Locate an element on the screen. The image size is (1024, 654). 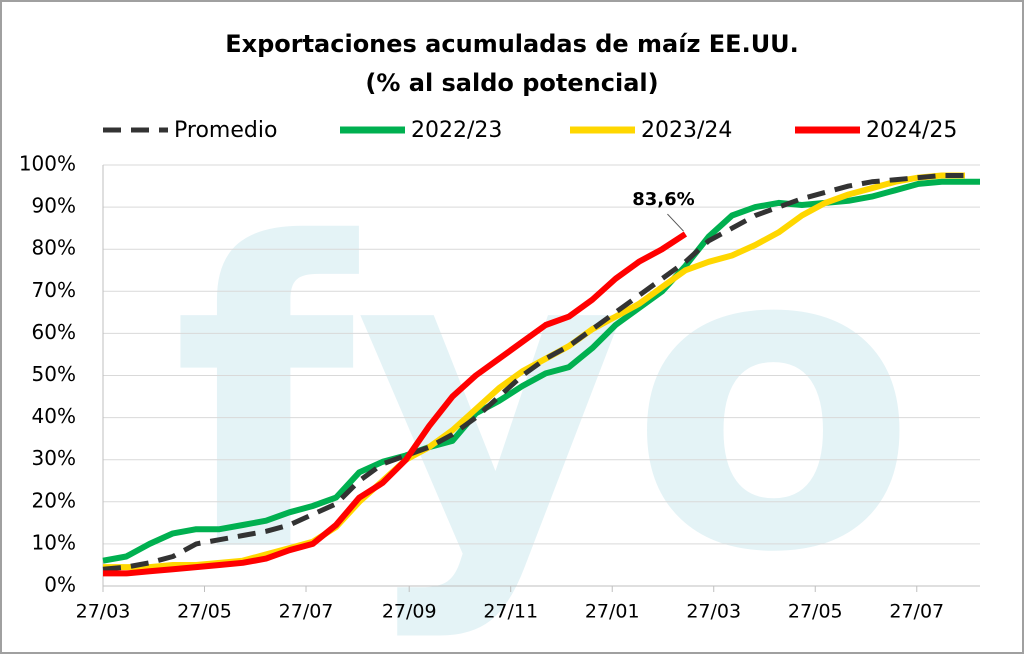
y-tick-label: 60% is located at coordinates (54, 332).